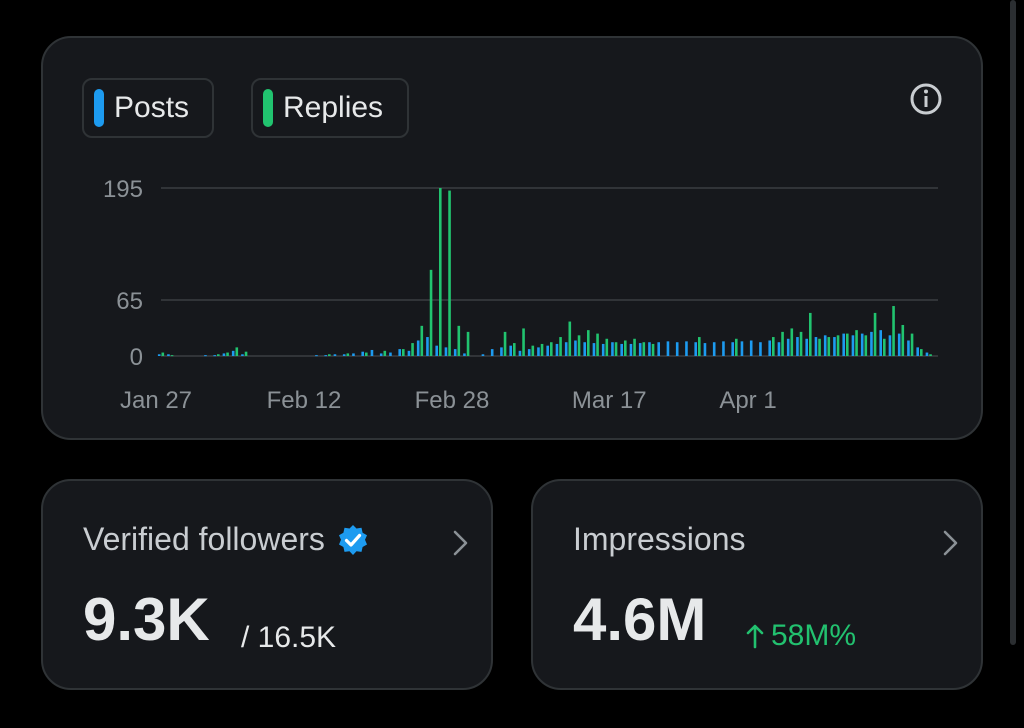 Image resolution: width=1024 pixels, height=728 pixels. I want to click on impressions-card: Impressions 4.6M 58M%, so click(757, 584).